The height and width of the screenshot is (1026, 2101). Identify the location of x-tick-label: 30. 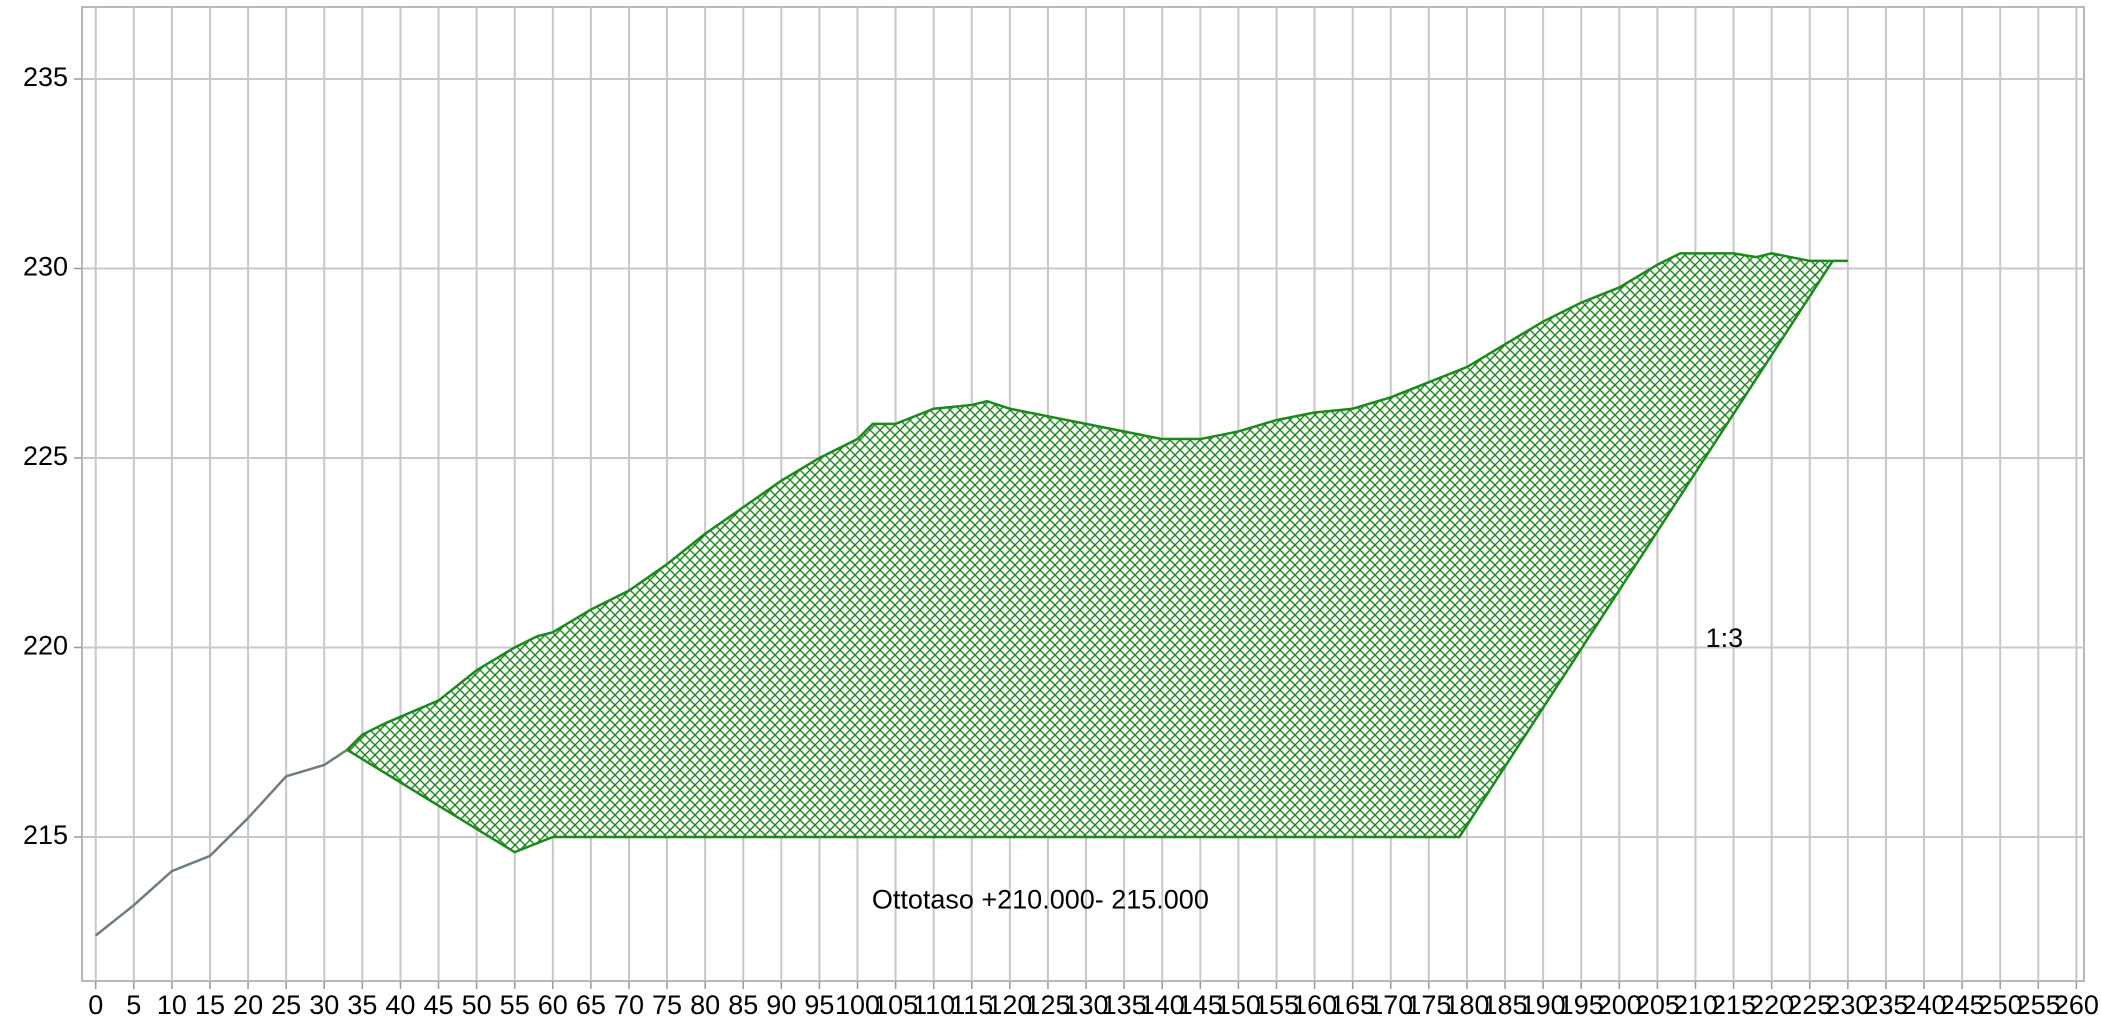
(324, 1005).